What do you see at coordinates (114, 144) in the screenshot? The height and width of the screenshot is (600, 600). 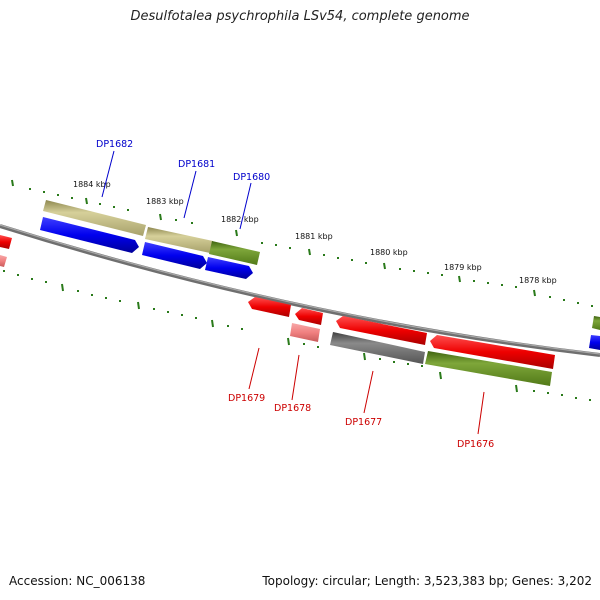 I see `gene-label: DP1682` at bounding box center [114, 144].